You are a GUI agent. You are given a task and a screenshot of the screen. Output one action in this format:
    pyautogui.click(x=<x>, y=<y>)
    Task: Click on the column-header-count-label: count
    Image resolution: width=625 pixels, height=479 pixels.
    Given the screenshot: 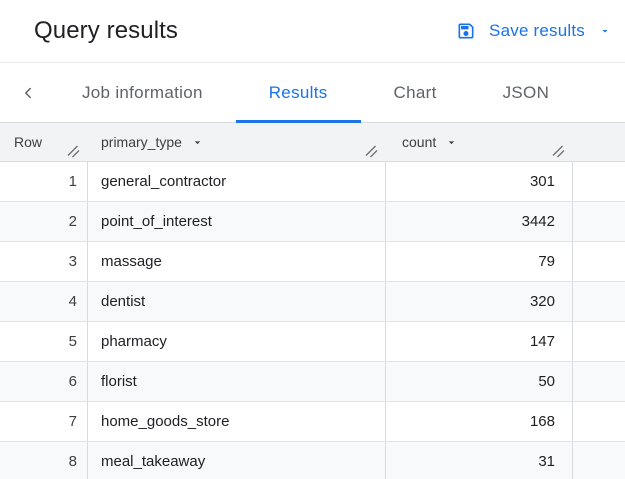 What is the action you would take?
    pyautogui.click(x=419, y=142)
    